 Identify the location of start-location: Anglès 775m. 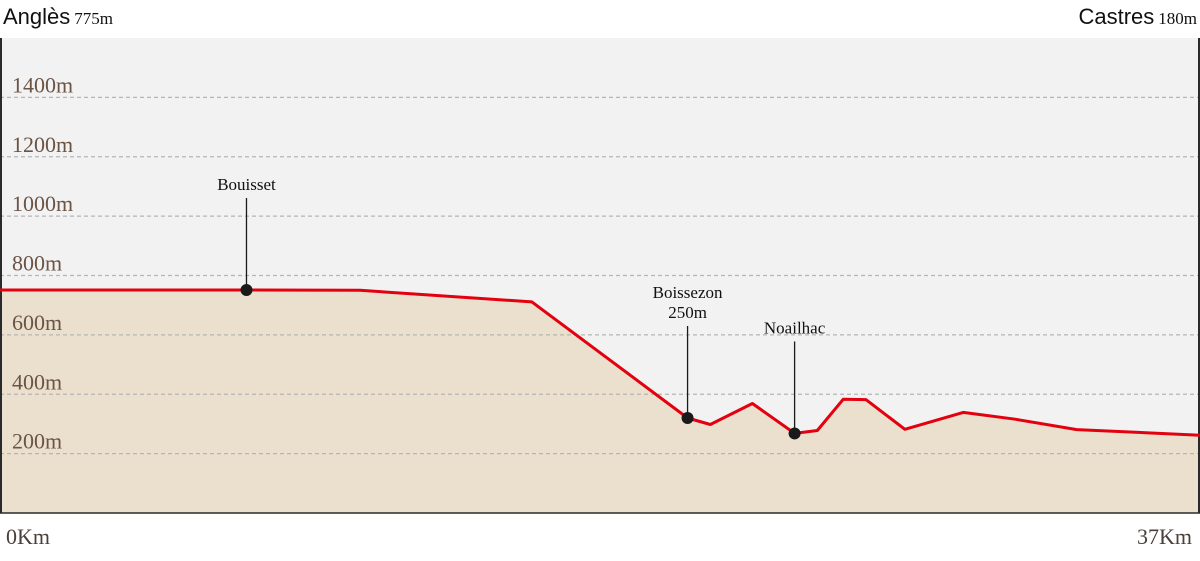
(58, 17).